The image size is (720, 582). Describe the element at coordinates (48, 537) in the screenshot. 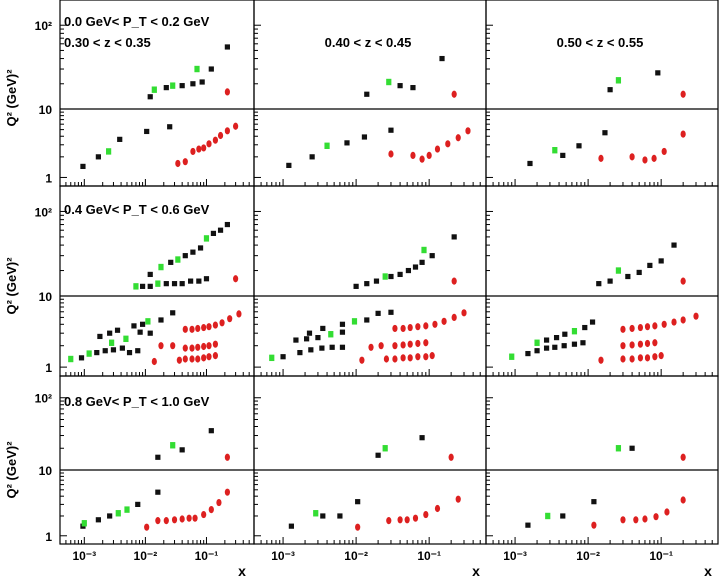

I see `y-tick-label: 1` at that location.